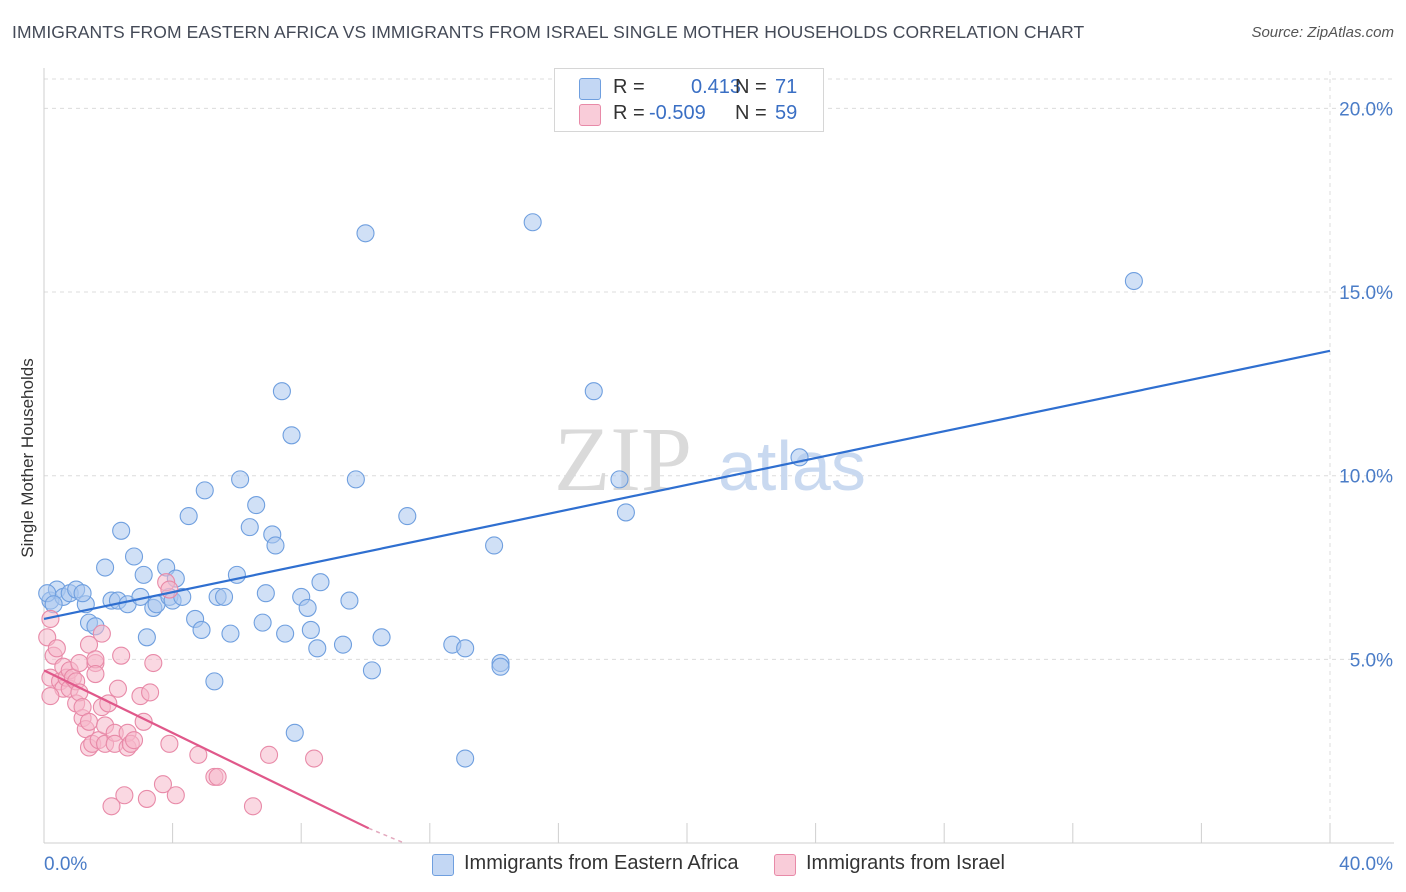 The width and height of the screenshot is (1406, 892). I want to click on x-tick-label: 0.0%, so click(65, 864).